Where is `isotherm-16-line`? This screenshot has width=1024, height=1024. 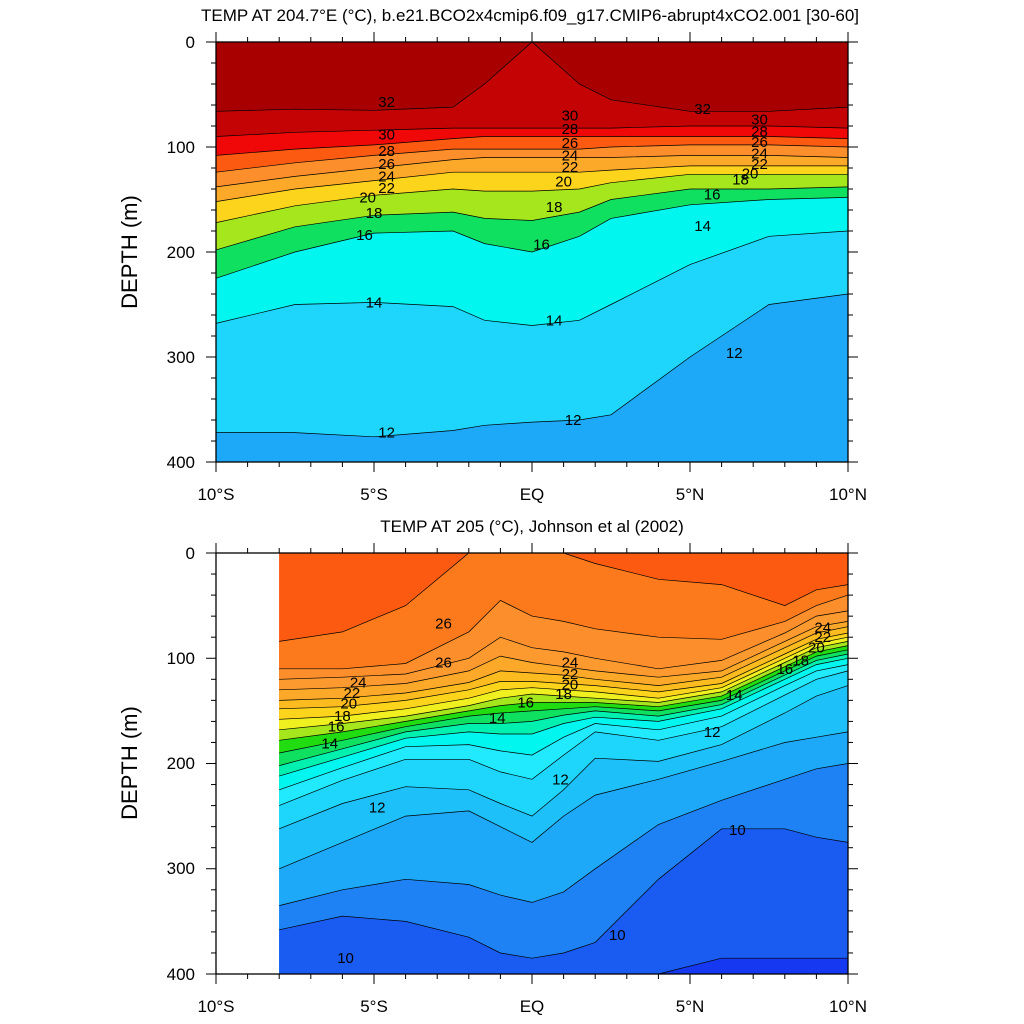 isotherm-16-line is located at coordinates (532, 238).